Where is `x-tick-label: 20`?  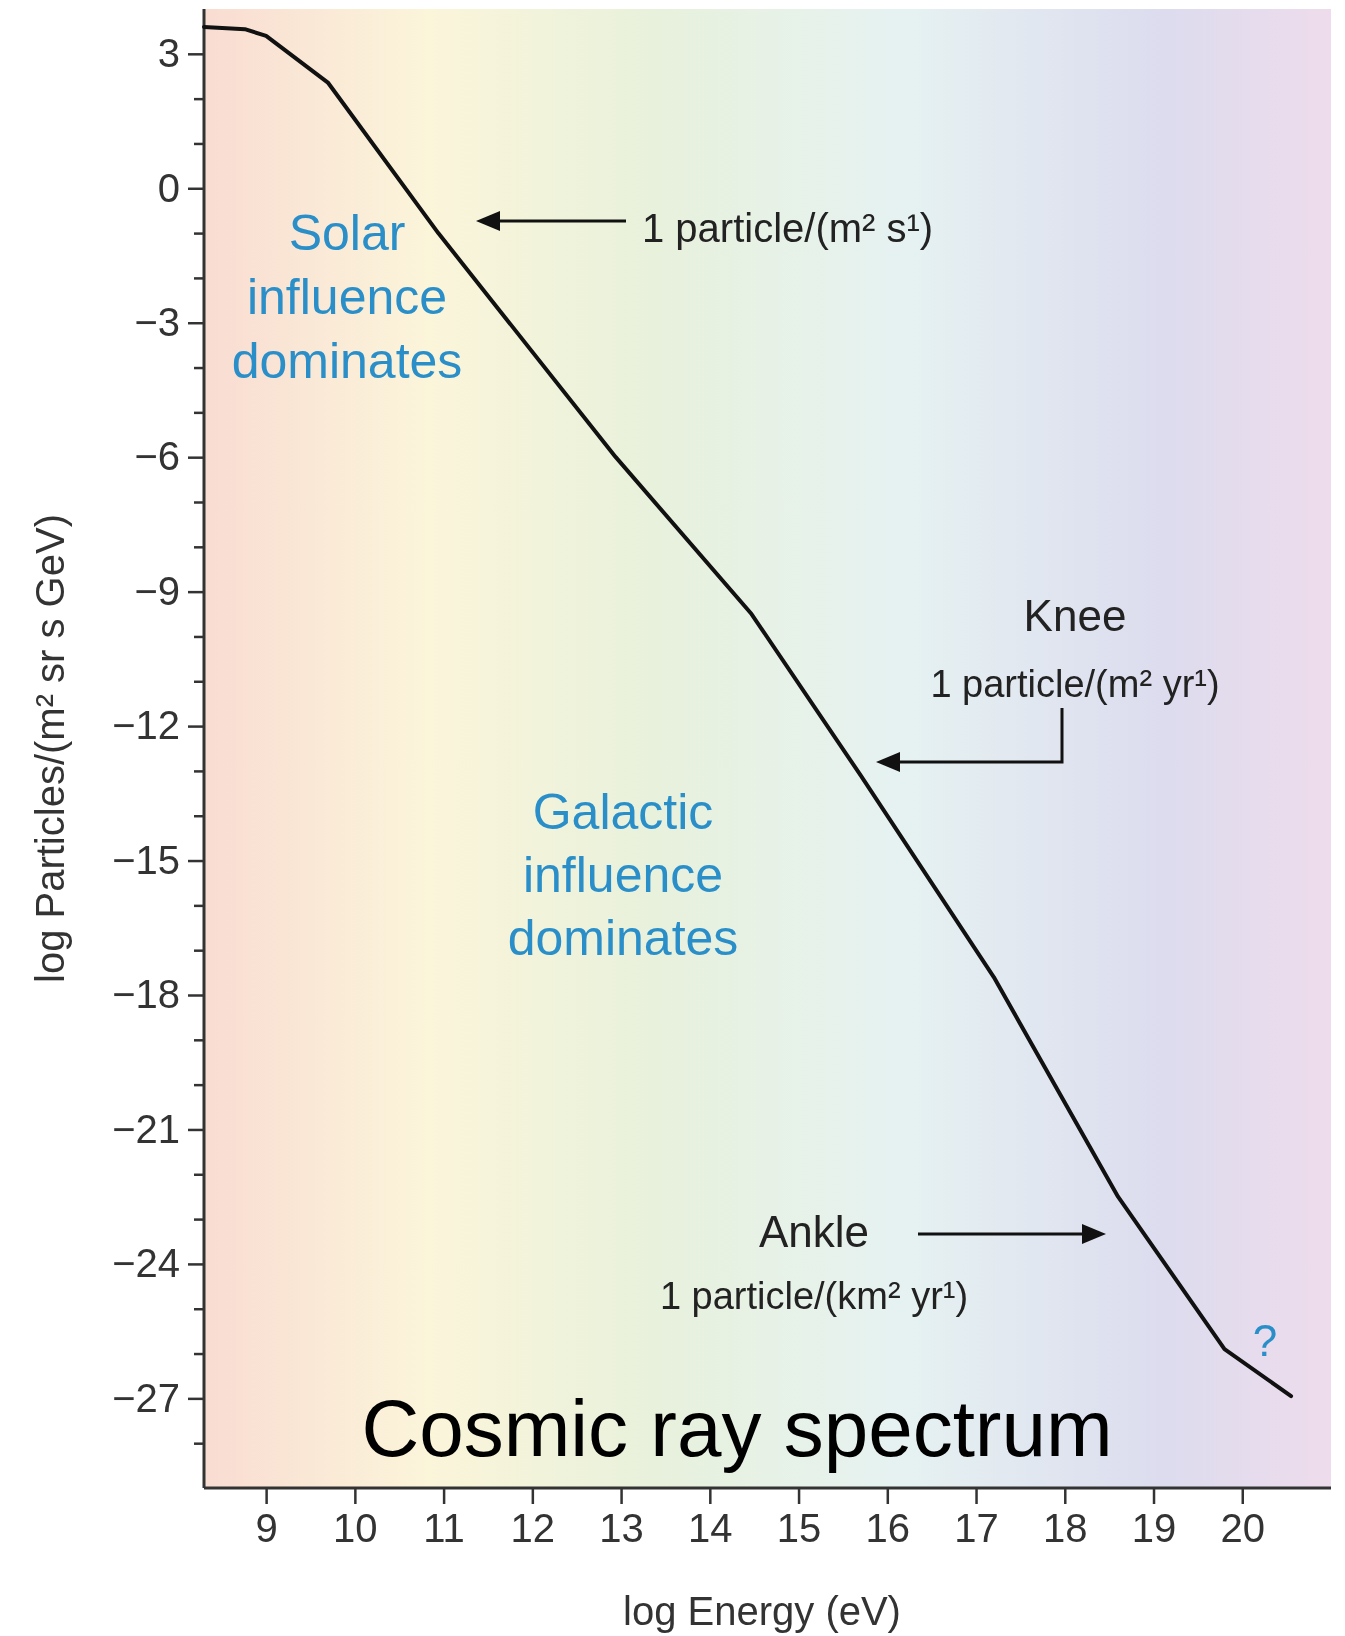 x-tick-label: 20 is located at coordinates (1243, 1528).